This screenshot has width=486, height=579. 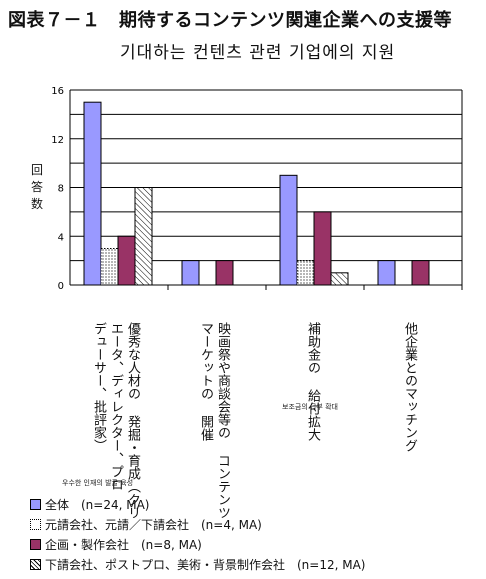 I want to click on bar-series3-cat2, so click(x=339, y=279).